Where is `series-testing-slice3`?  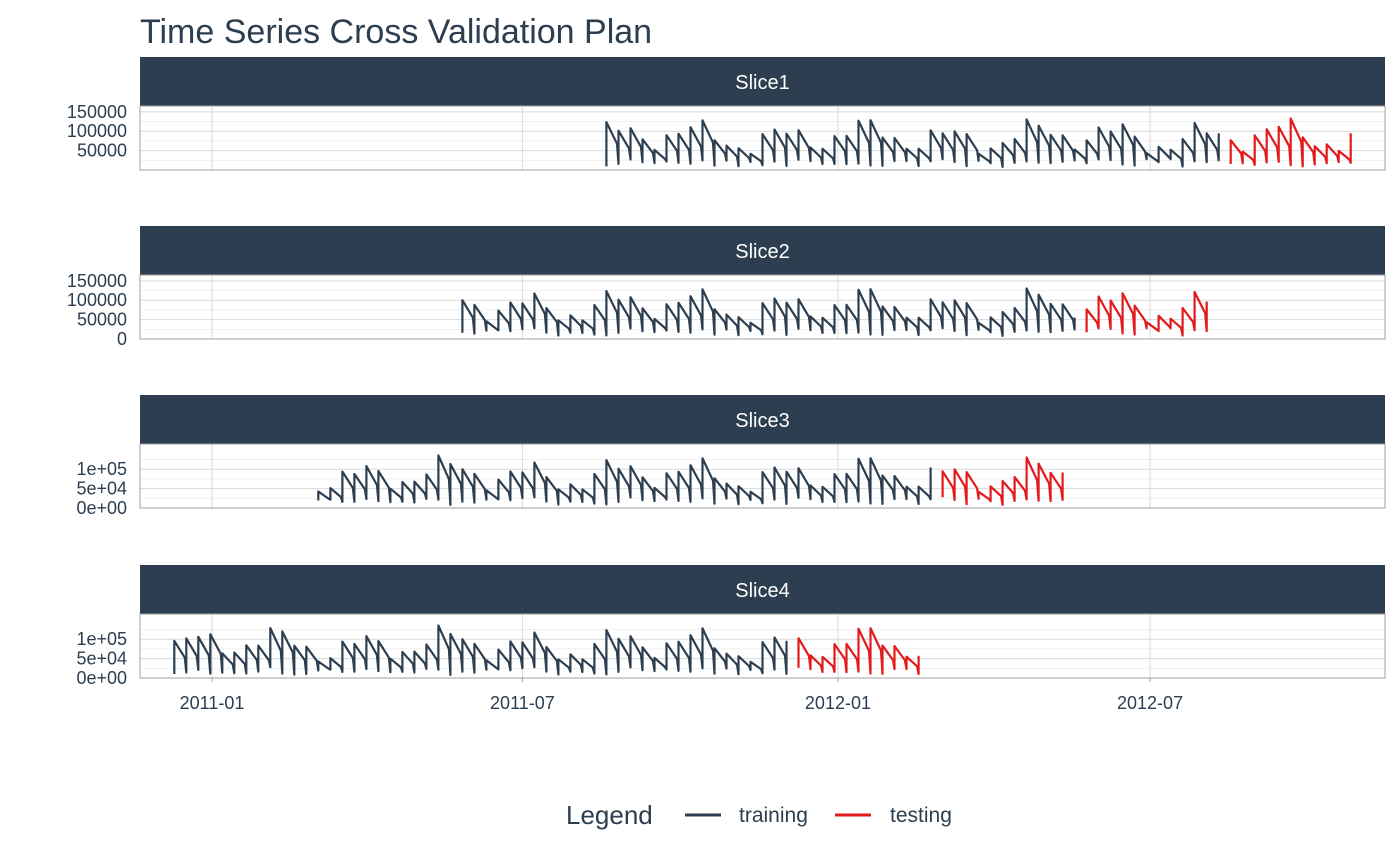 series-testing-slice3 is located at coordinates (1002, 481).